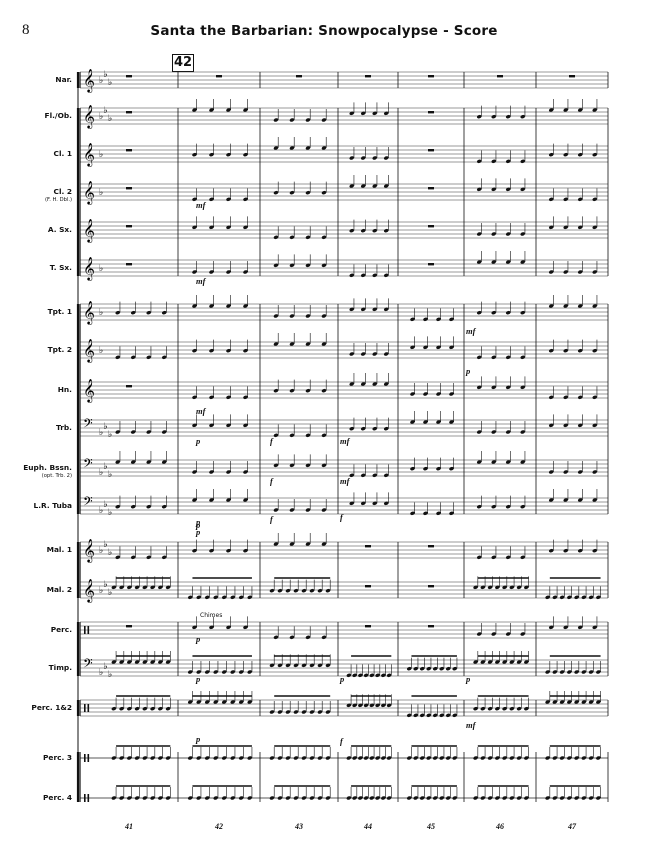 The height and width of the screenshot is (864, 648). Describe the element at coordinates (88, 758) in the screenshot. I see `percussion-clef-icon` at that location.